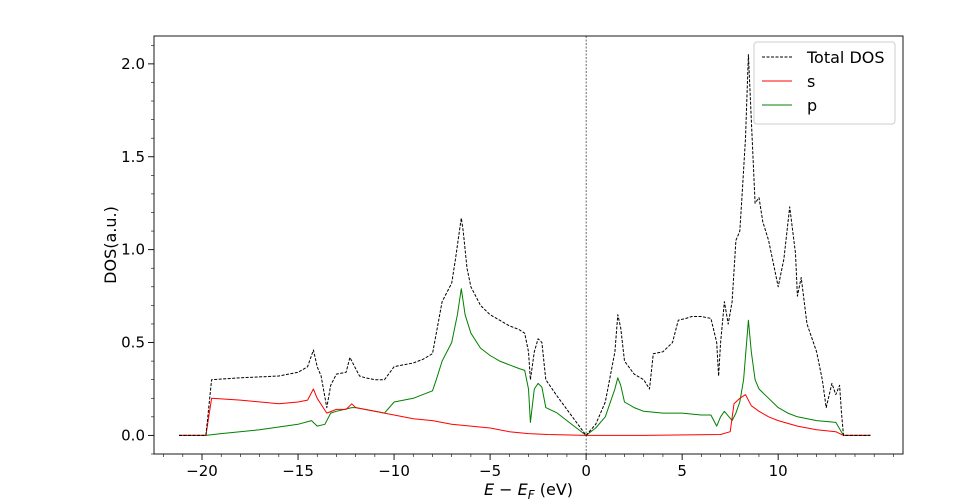 This screenshot has height=501, width=964. What do you see at coordinates (682, 471) in the screenshot?
I see `x-tick-label: 5` at bounding box center [682, 471].